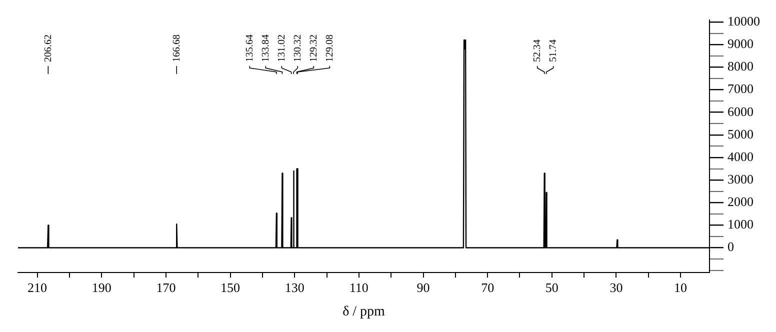  I want to click on x-tick-label: 110, so click(358, 287).